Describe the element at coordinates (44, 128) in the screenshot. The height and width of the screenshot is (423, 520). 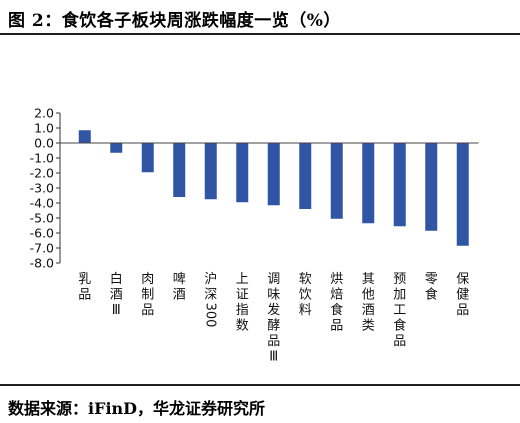
I see `y-tick-label: 1.0` at that location.